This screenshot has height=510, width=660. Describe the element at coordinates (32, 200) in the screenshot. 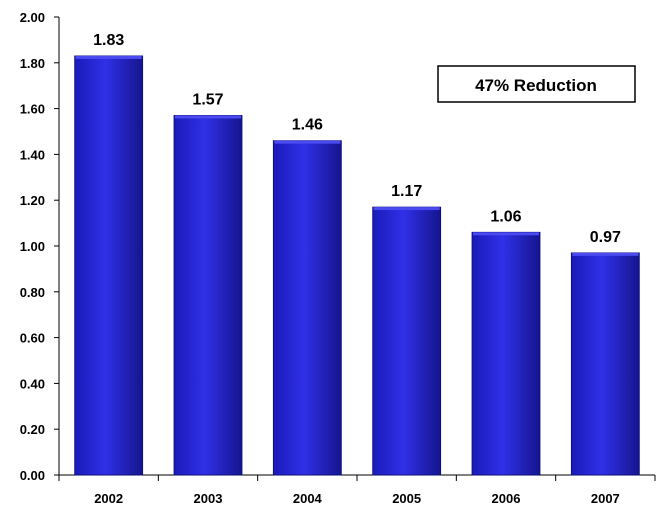

I see `y-tick-label: 1.20` at that location.